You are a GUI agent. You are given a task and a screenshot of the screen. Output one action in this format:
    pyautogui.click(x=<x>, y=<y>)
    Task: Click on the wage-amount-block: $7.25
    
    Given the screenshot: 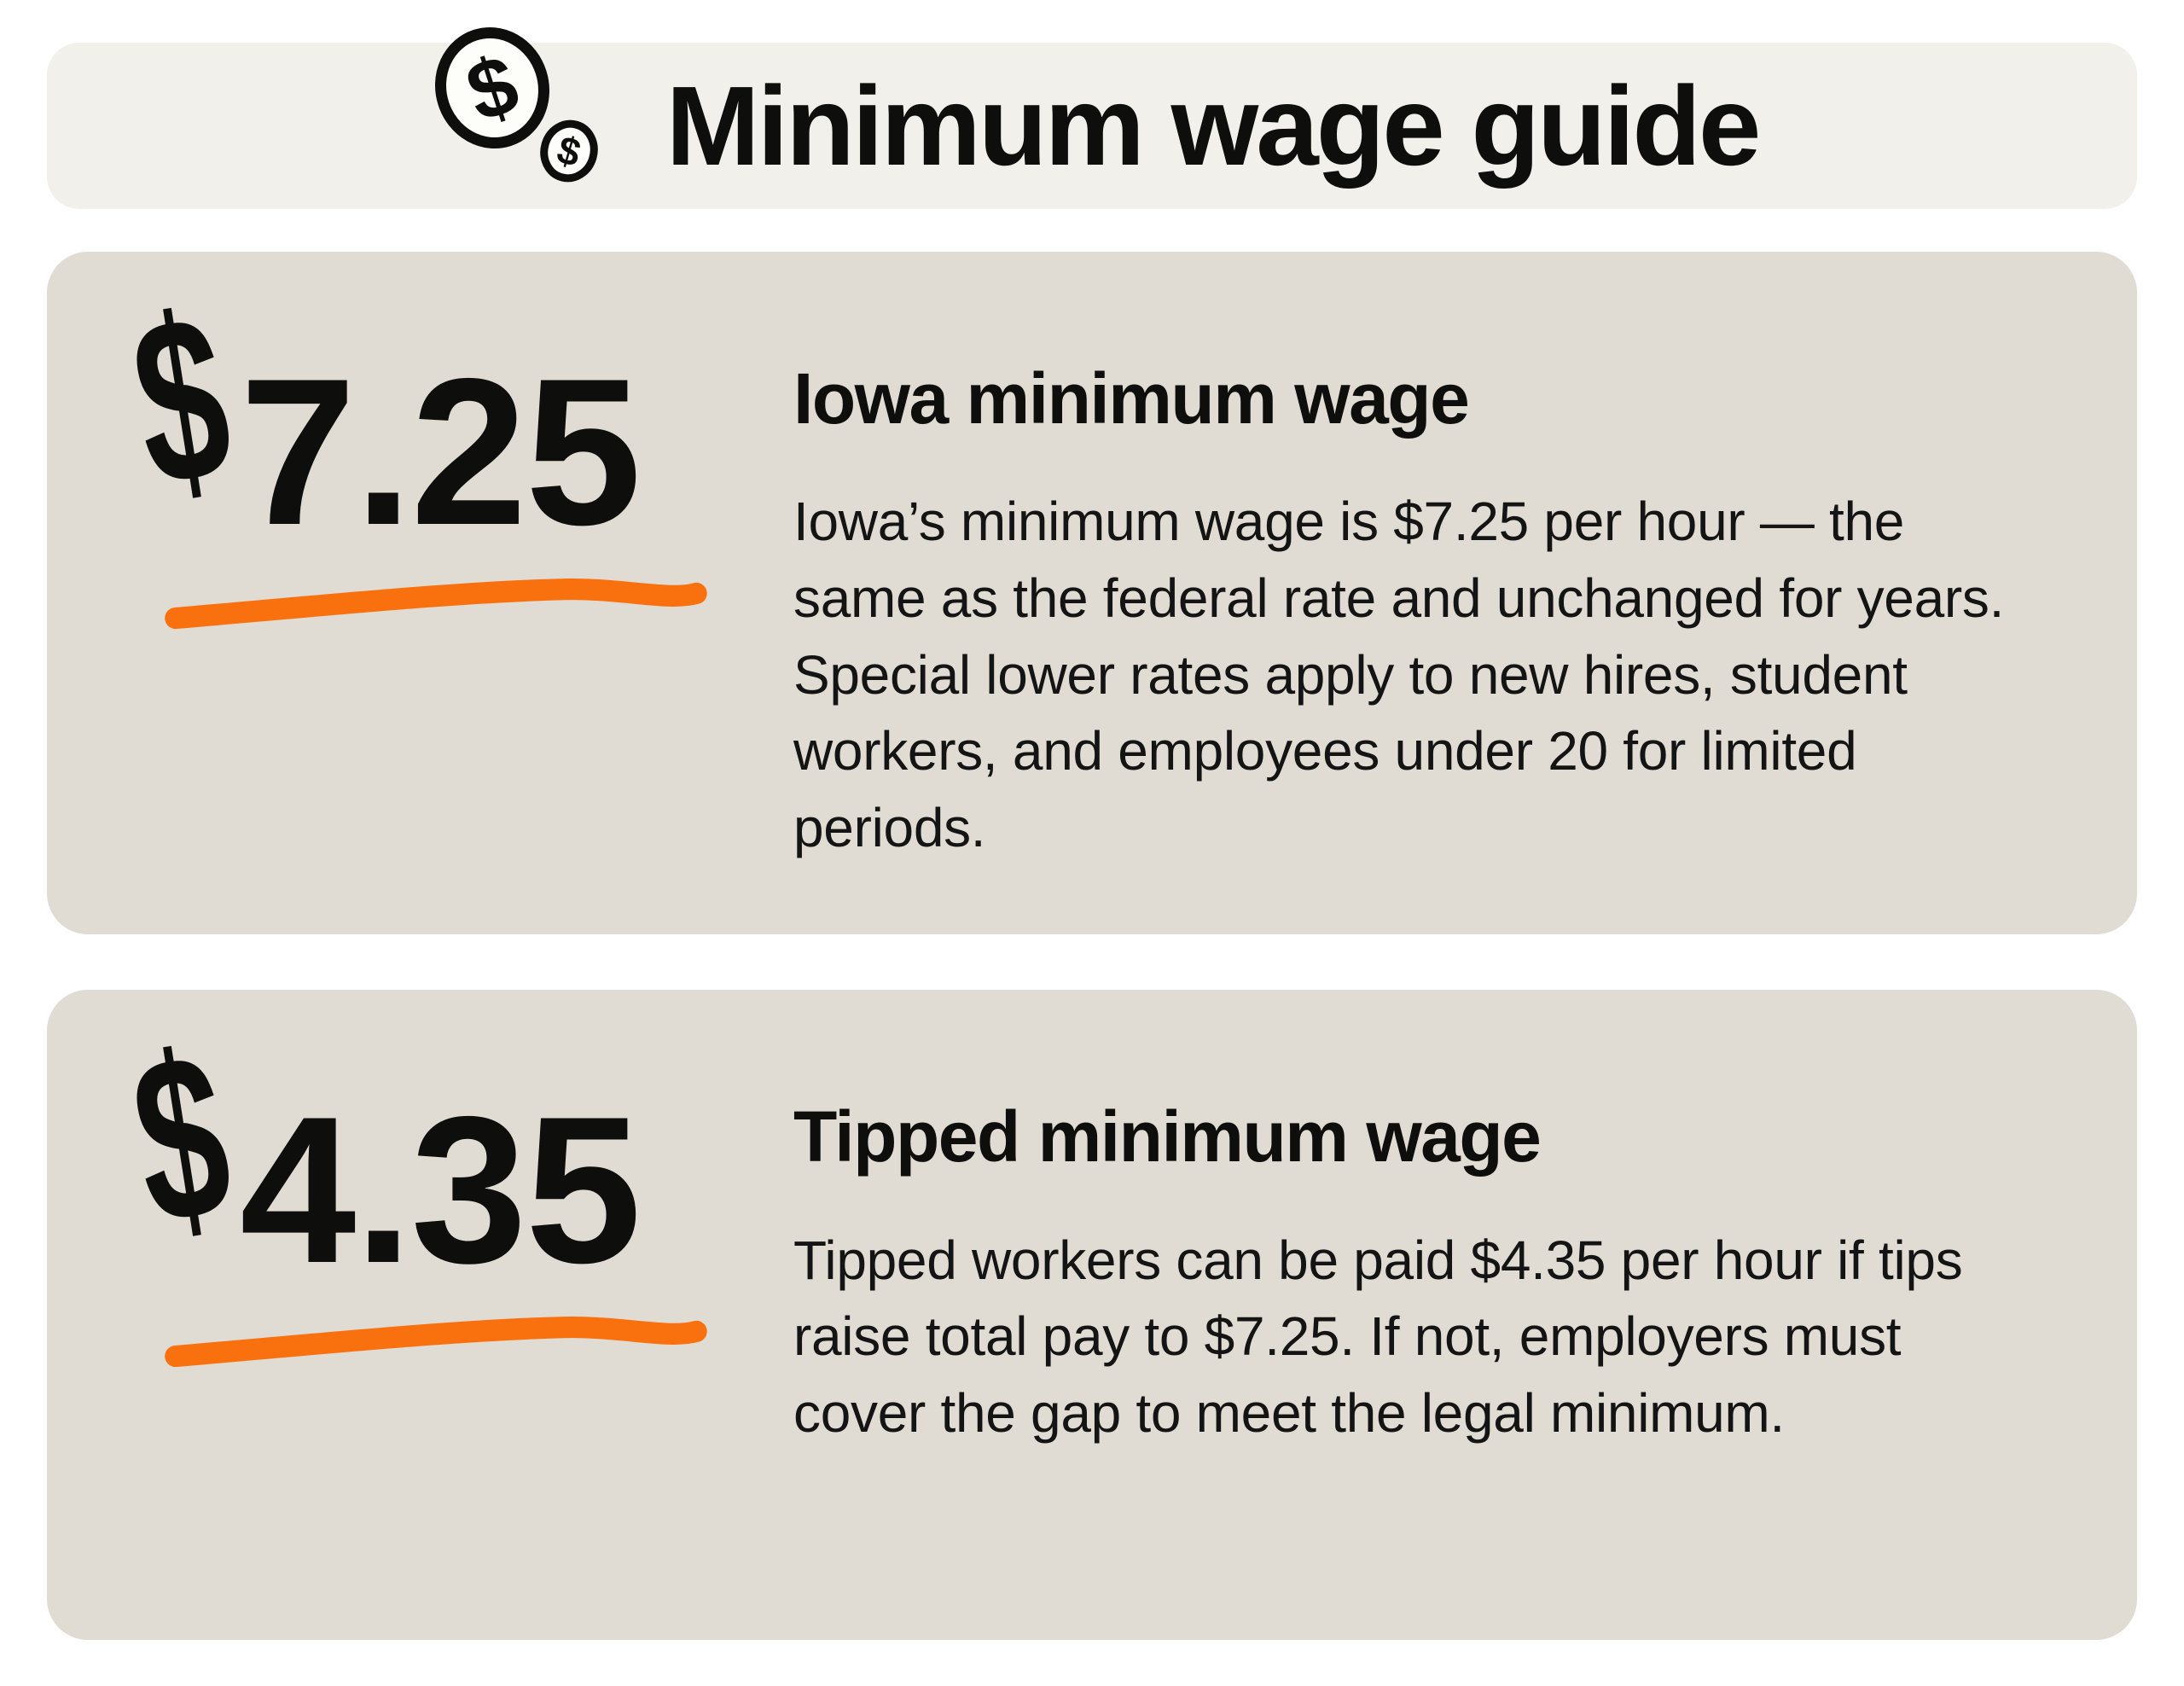 What is the action you would take?
    pyautogui.click(x=456, y=565)
    